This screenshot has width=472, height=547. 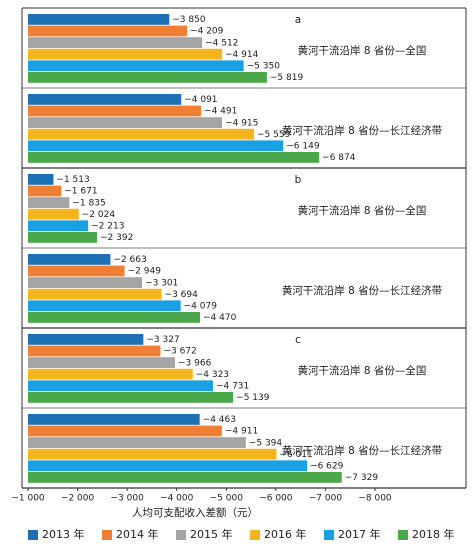 What do you see at coordinates (219, 420) in the screenshot?
I see `value-label: −4 463` at bounding box center [219, 420].